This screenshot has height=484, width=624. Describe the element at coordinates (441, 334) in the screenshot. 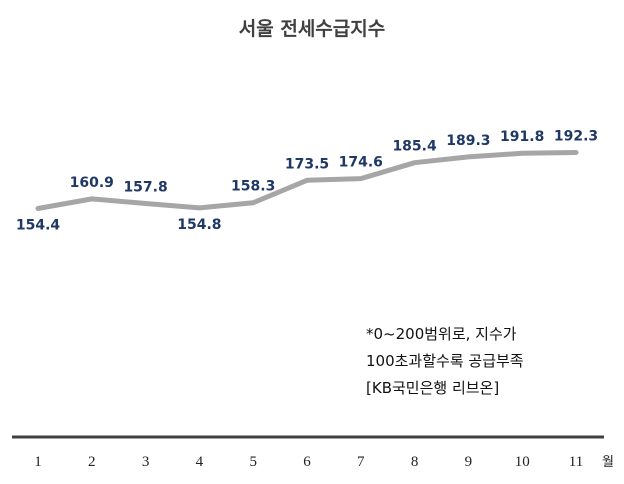

I see `note-line-1: *0~200범위로, 지수가` at that location.